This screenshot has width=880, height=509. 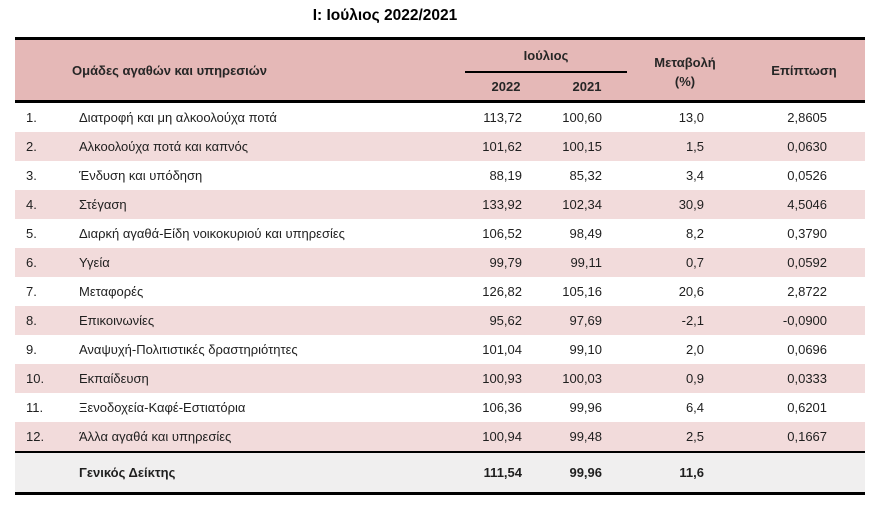 I want to click on cell-2021: 99,11, so click(x=587, y=262).